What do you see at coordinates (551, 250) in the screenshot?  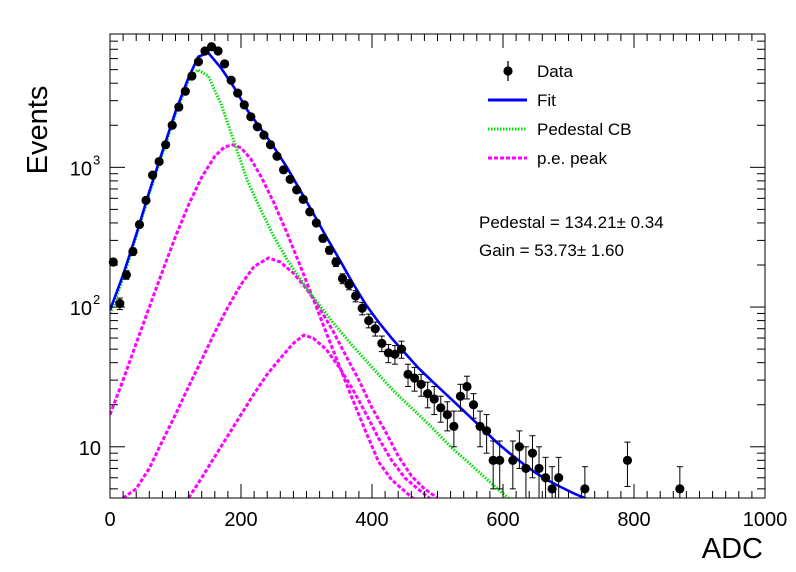 I see `gain-annotation: Gain = 53.73± 1.60` at bounding box center [551, 250].